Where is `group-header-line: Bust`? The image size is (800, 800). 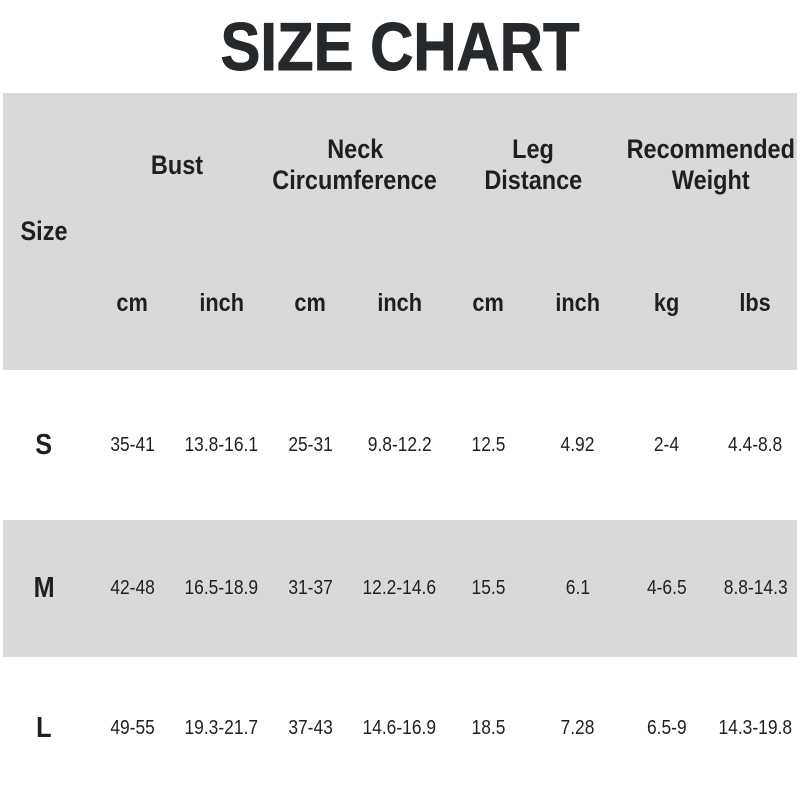 group-header-line: Bust is located at coordinates (177, 164).